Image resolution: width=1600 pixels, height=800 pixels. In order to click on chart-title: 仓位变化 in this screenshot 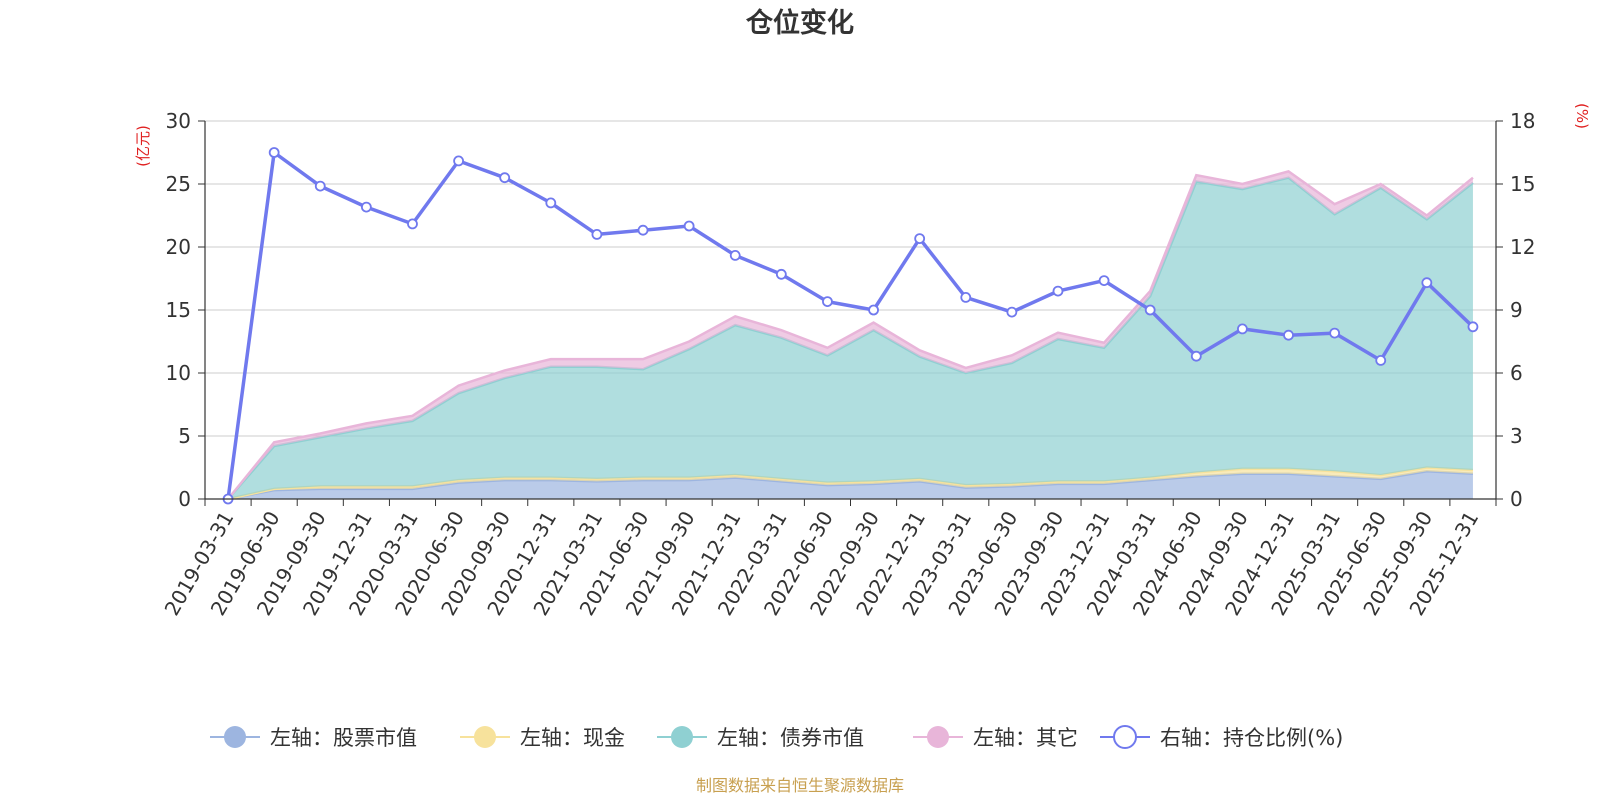, I will do `click(799, 23)`.